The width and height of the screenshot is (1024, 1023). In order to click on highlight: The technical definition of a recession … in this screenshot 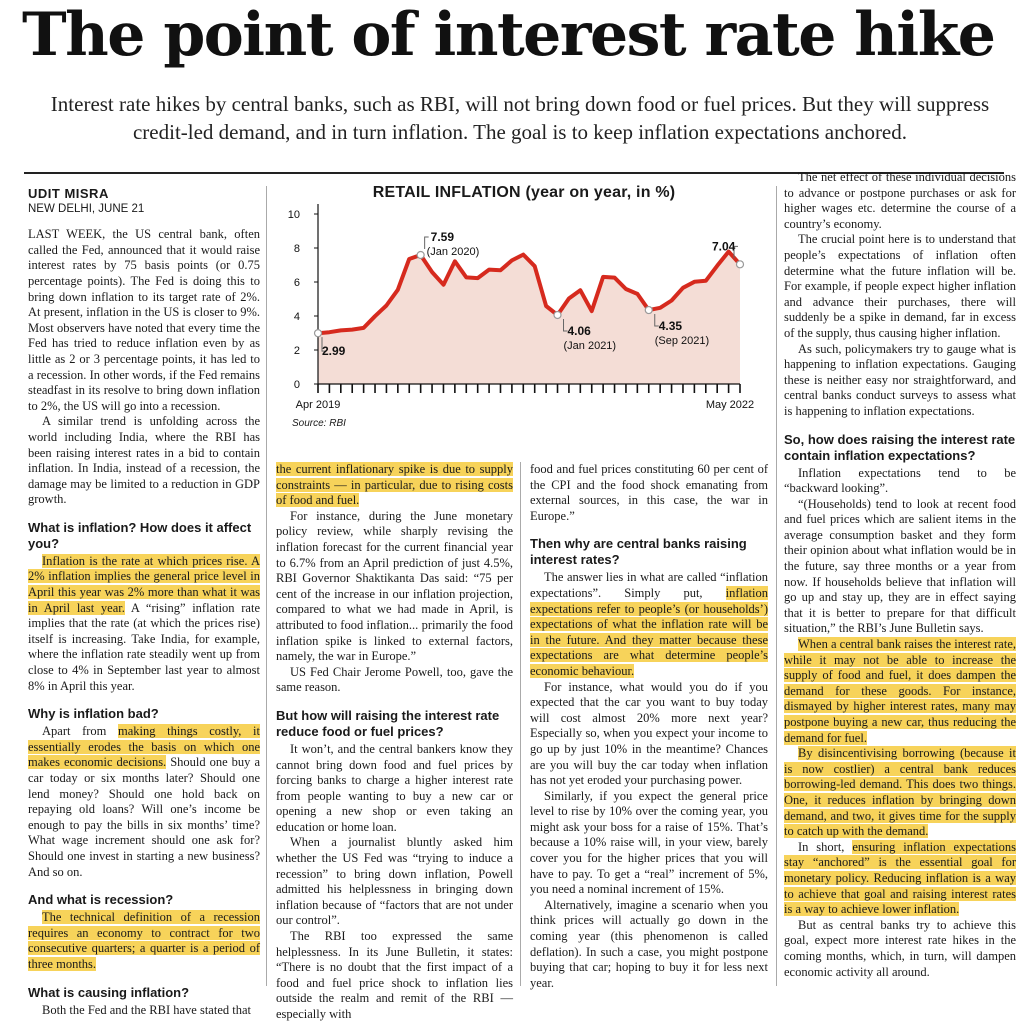, I will do `click(144, 940)`.